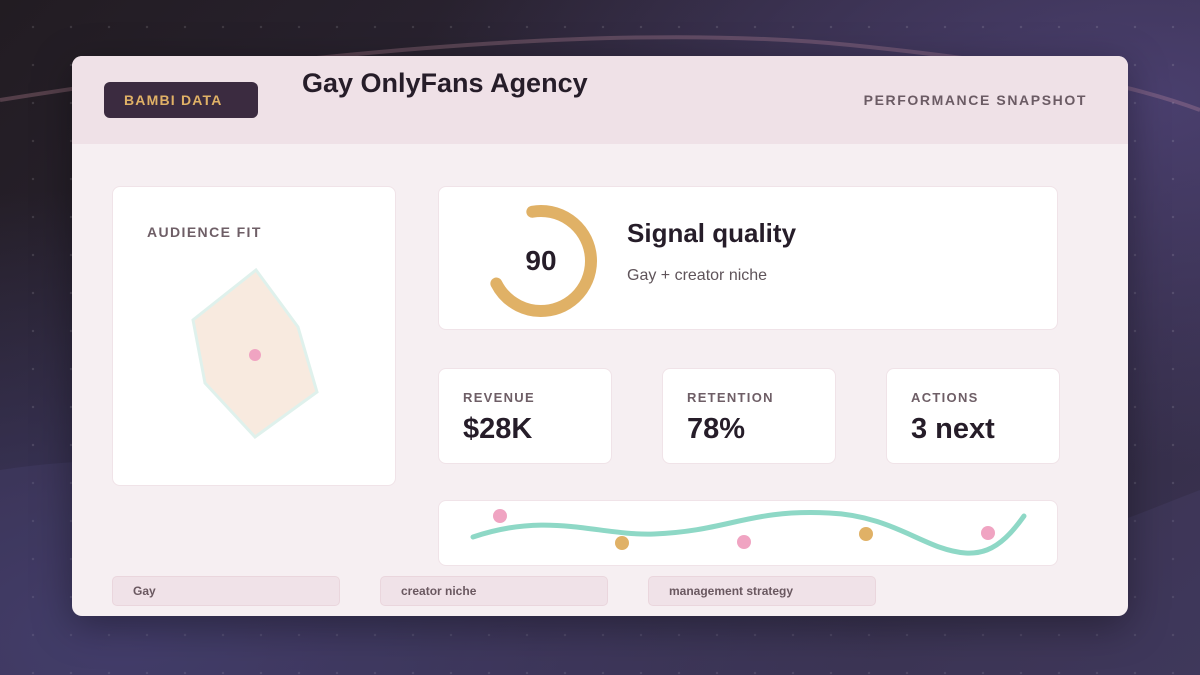  I want to click on stat-value: 3 next, so click(953, 429).